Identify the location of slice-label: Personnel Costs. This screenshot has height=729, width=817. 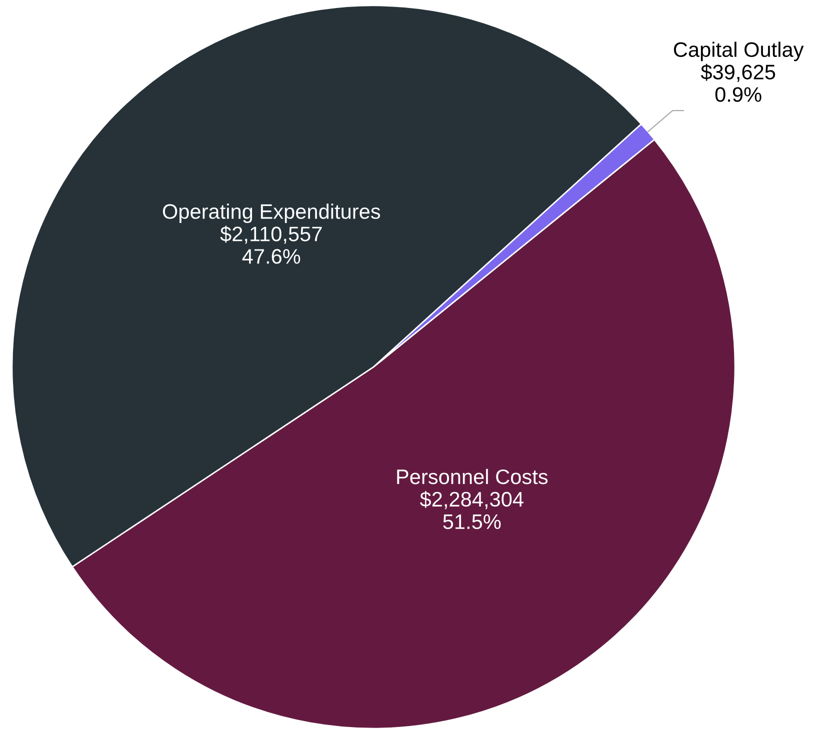
(472, 476).